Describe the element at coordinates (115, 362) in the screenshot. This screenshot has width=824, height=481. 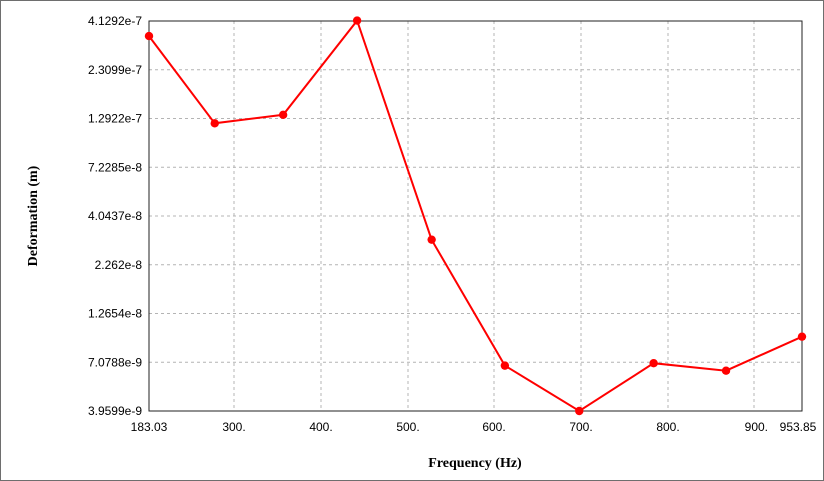
I see `y-tick-label: 7.0788e-9` at that location.